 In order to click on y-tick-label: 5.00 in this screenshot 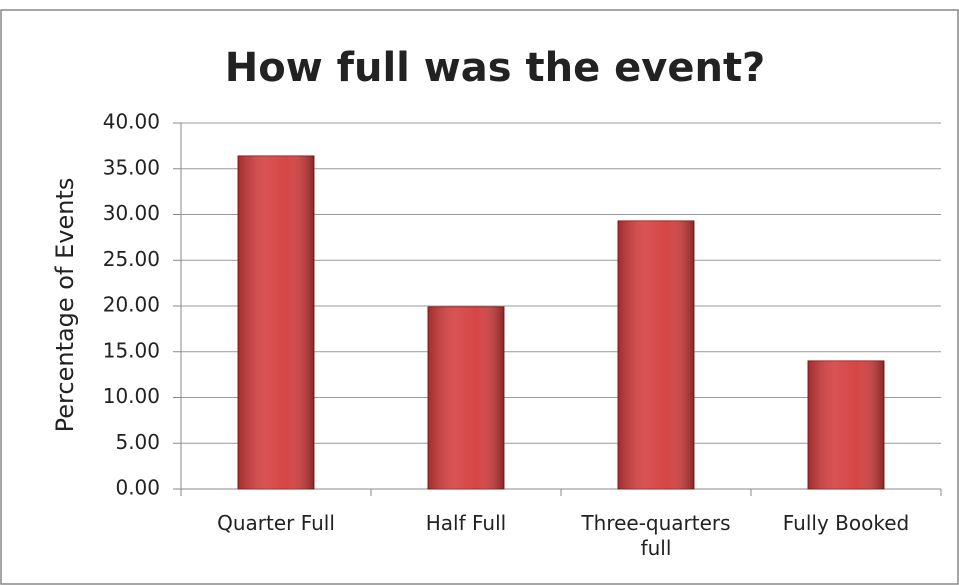, I will do `click(137, 442)`.